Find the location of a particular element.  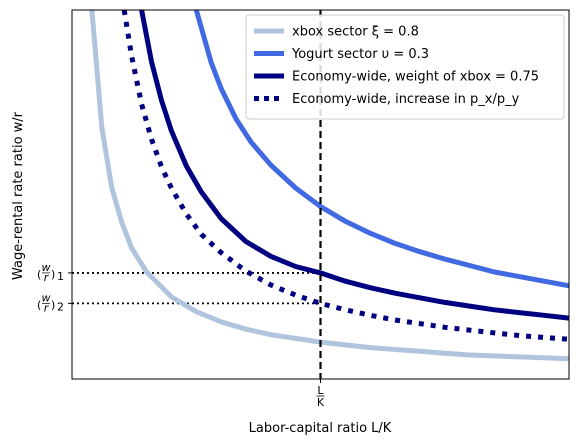

svg-text: K is located at coordinates (321, 402).